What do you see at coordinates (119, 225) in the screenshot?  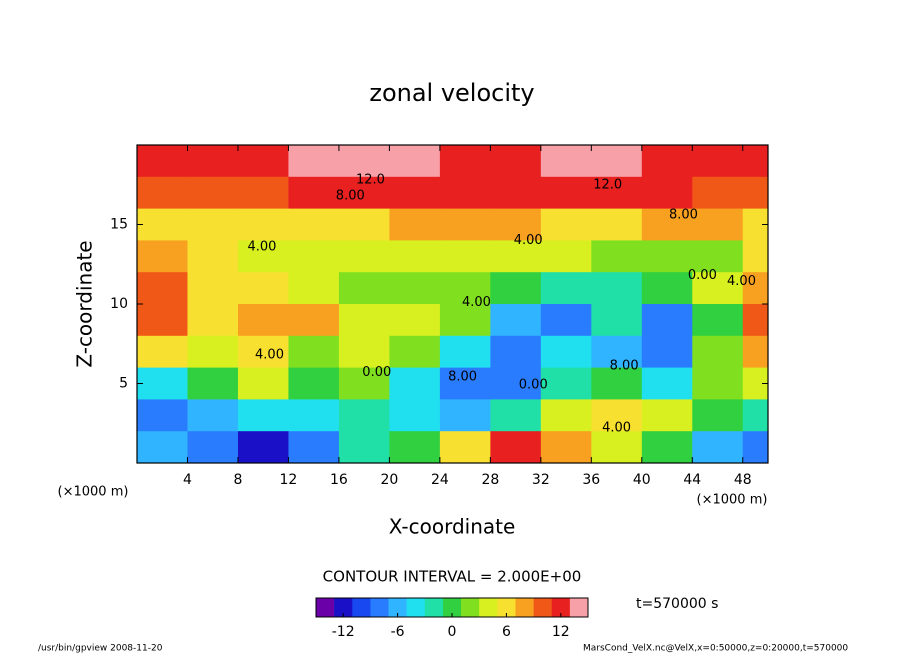 I see `y-tick-label: 15` at bounding box center [119, 225].